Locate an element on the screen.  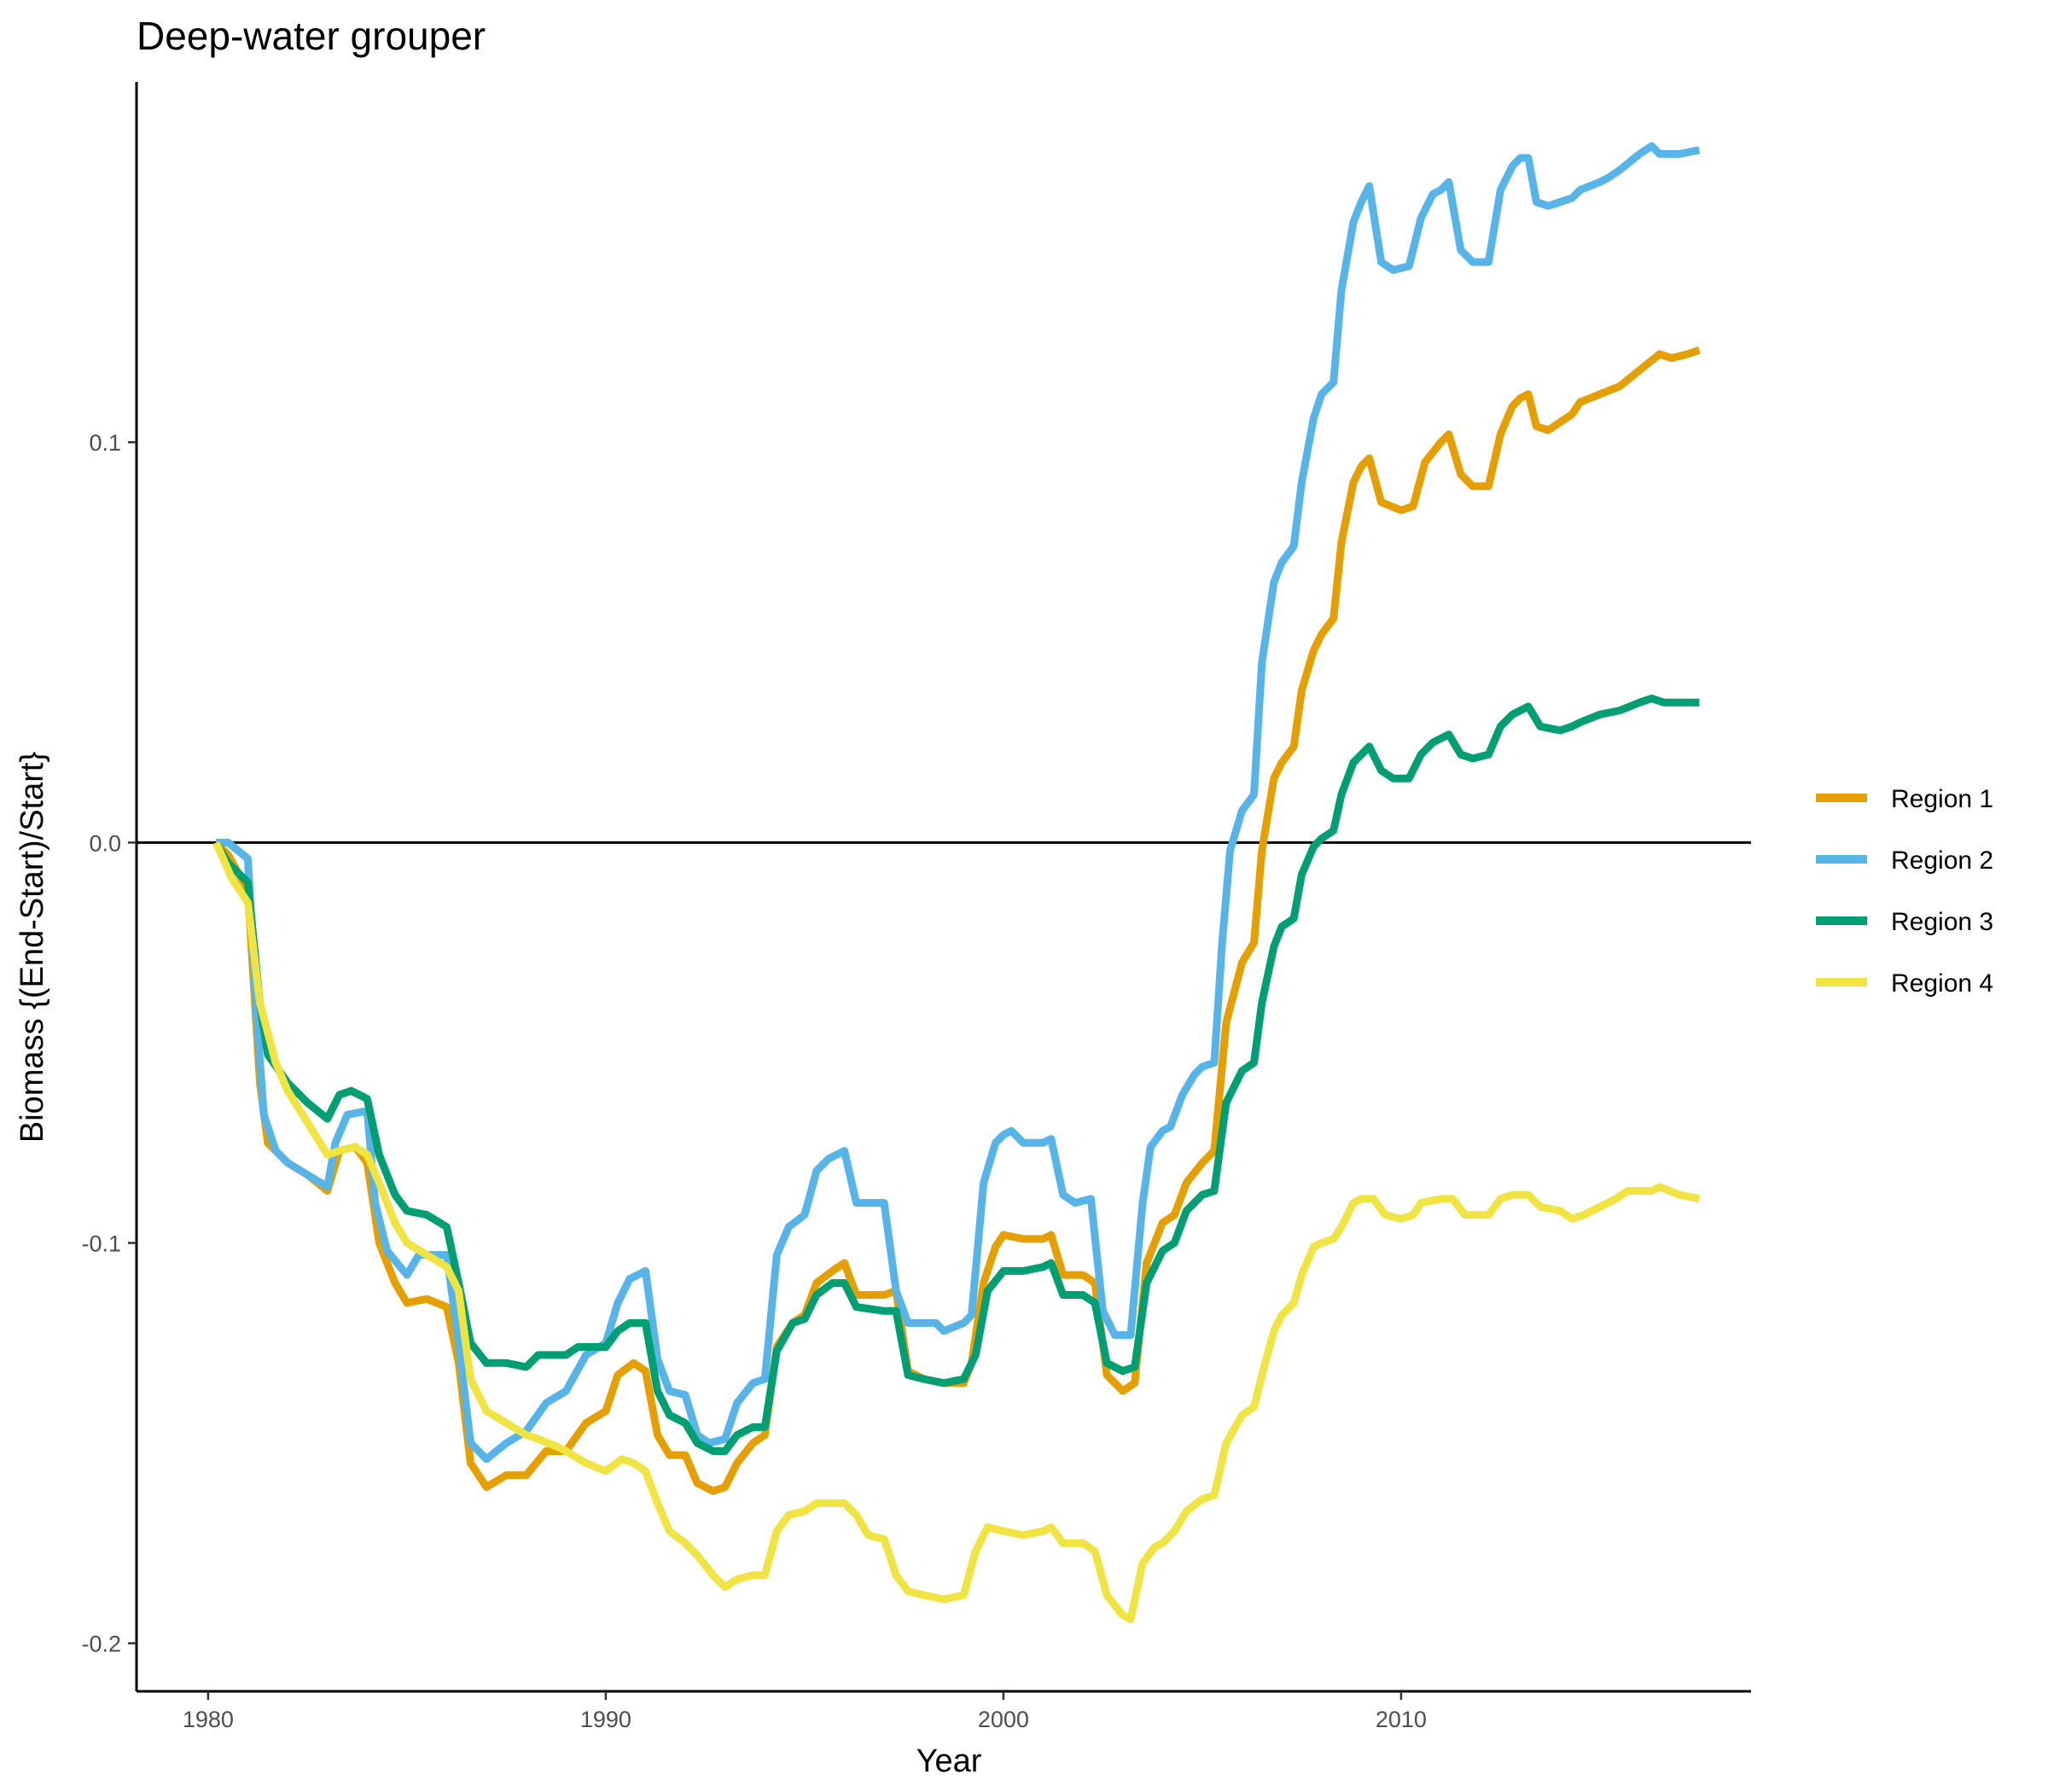
x-tick-label: 2010 is located at coordinates (1401, 1719).